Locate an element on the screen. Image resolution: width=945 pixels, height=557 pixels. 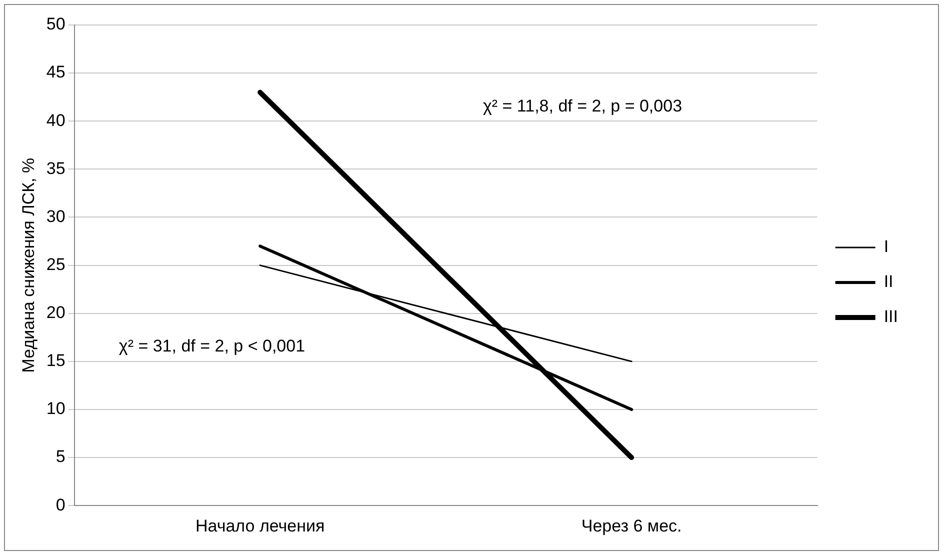
y-tick-label: 10 is located at coordinates (56, 408).